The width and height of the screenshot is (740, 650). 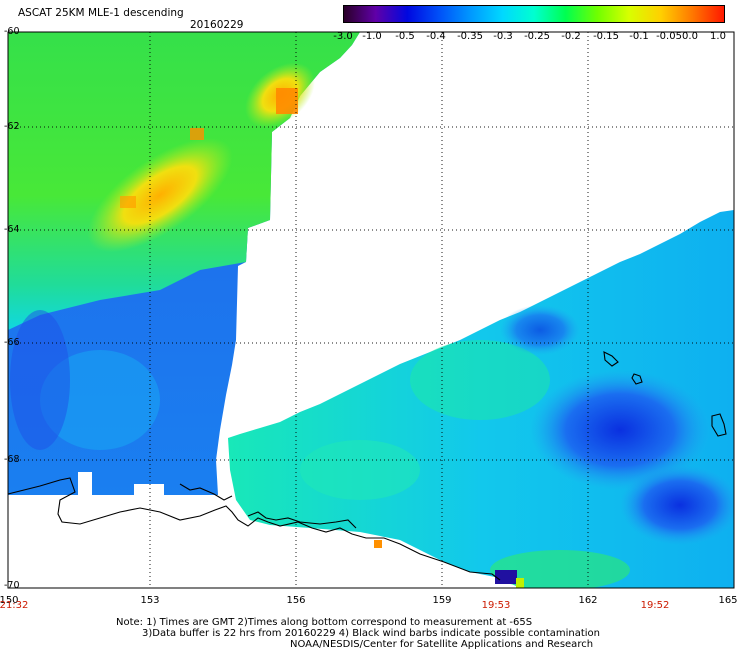 What do you see at coordinates (12, 585) in the screenshot?
I see `lat-label: -70` at bounding box center [12, 585].